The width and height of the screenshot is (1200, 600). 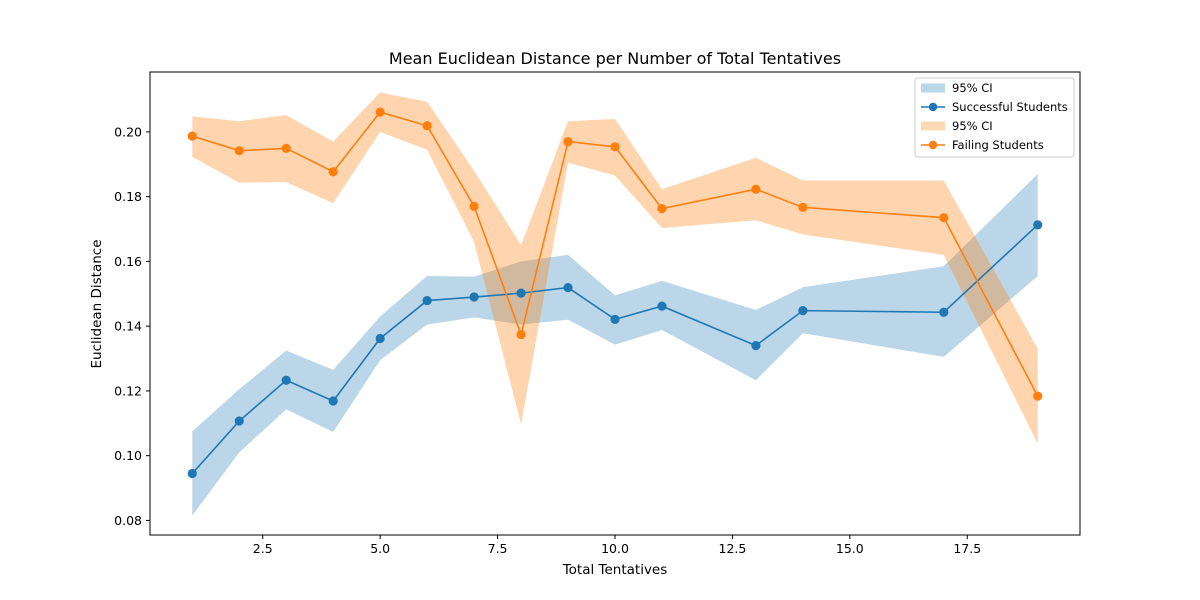 I want to click on legend-label: Successful Students, so click(x=1010, y=107).